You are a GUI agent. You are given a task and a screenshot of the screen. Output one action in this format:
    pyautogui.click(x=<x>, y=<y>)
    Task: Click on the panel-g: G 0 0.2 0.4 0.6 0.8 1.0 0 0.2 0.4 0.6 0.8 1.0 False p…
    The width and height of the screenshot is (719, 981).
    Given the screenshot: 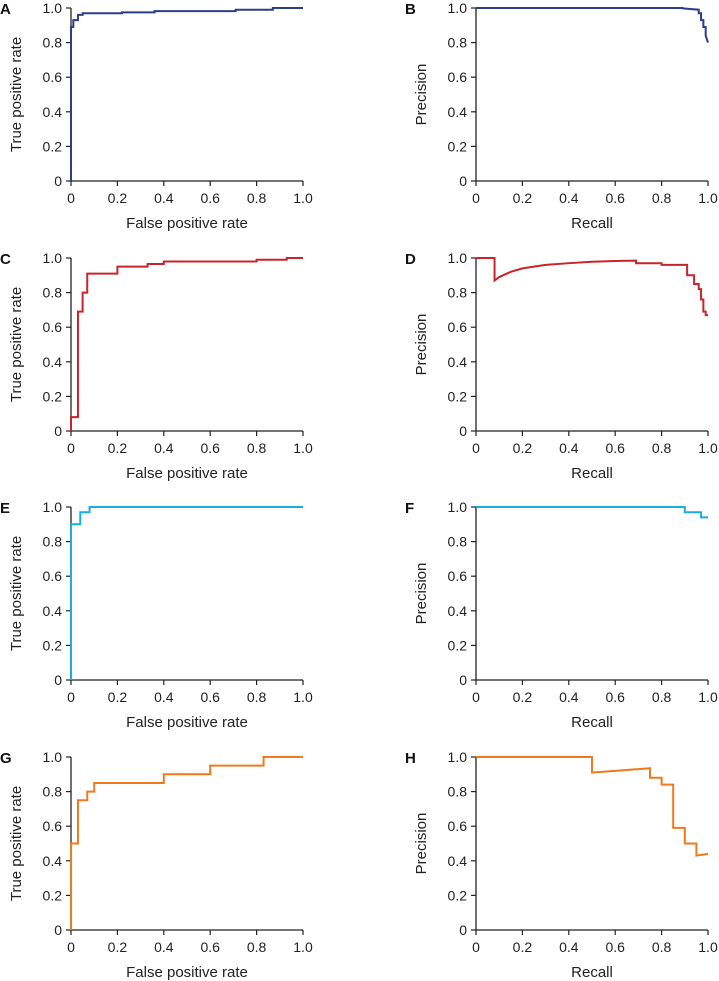 What is the action you would take?
    pyautogui.click(x=156, y=865)
    